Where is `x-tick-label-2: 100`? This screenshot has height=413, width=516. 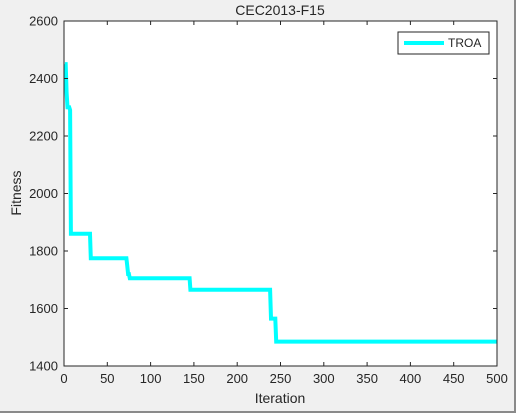 x-tick-label-2: 100 is located at coordinates (151, 378).